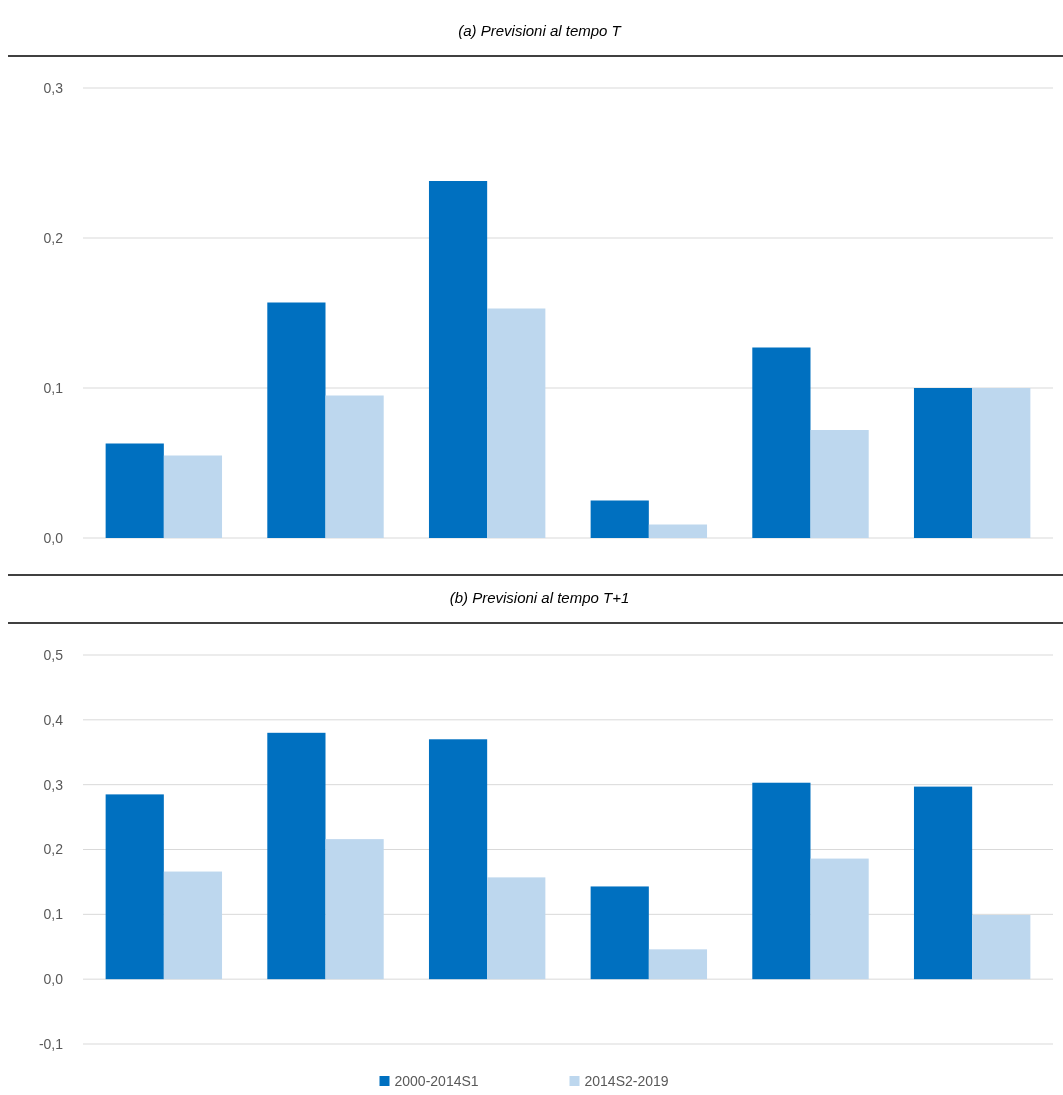 The width and height of the screenshot is (1063, 1095). I want to click on chart-title: (a) Previsioni al tempo T, so click(540, 30).